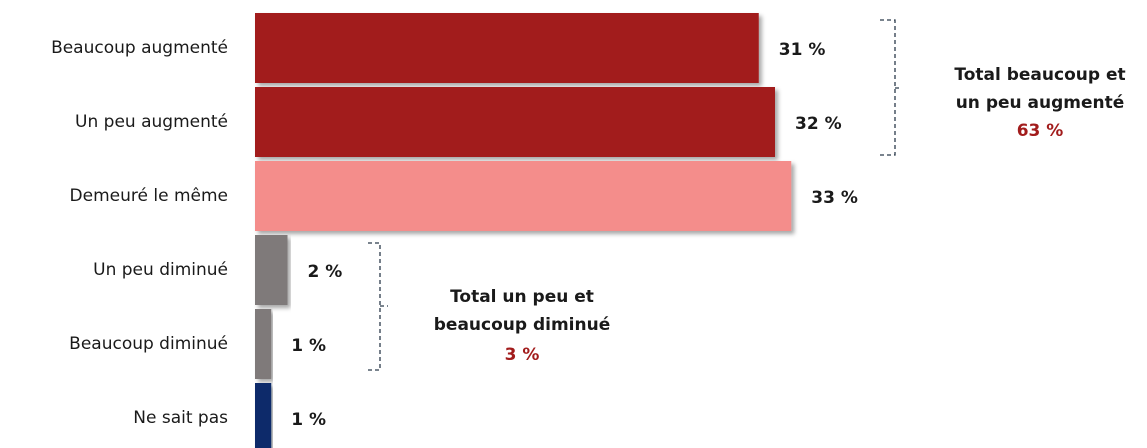 The width and height of the screenshot is (1147, 448). What do you see at coordinates (325, 272) in the screenshot?
I see `value-label: 2 %` at bounding box center [325, 272].